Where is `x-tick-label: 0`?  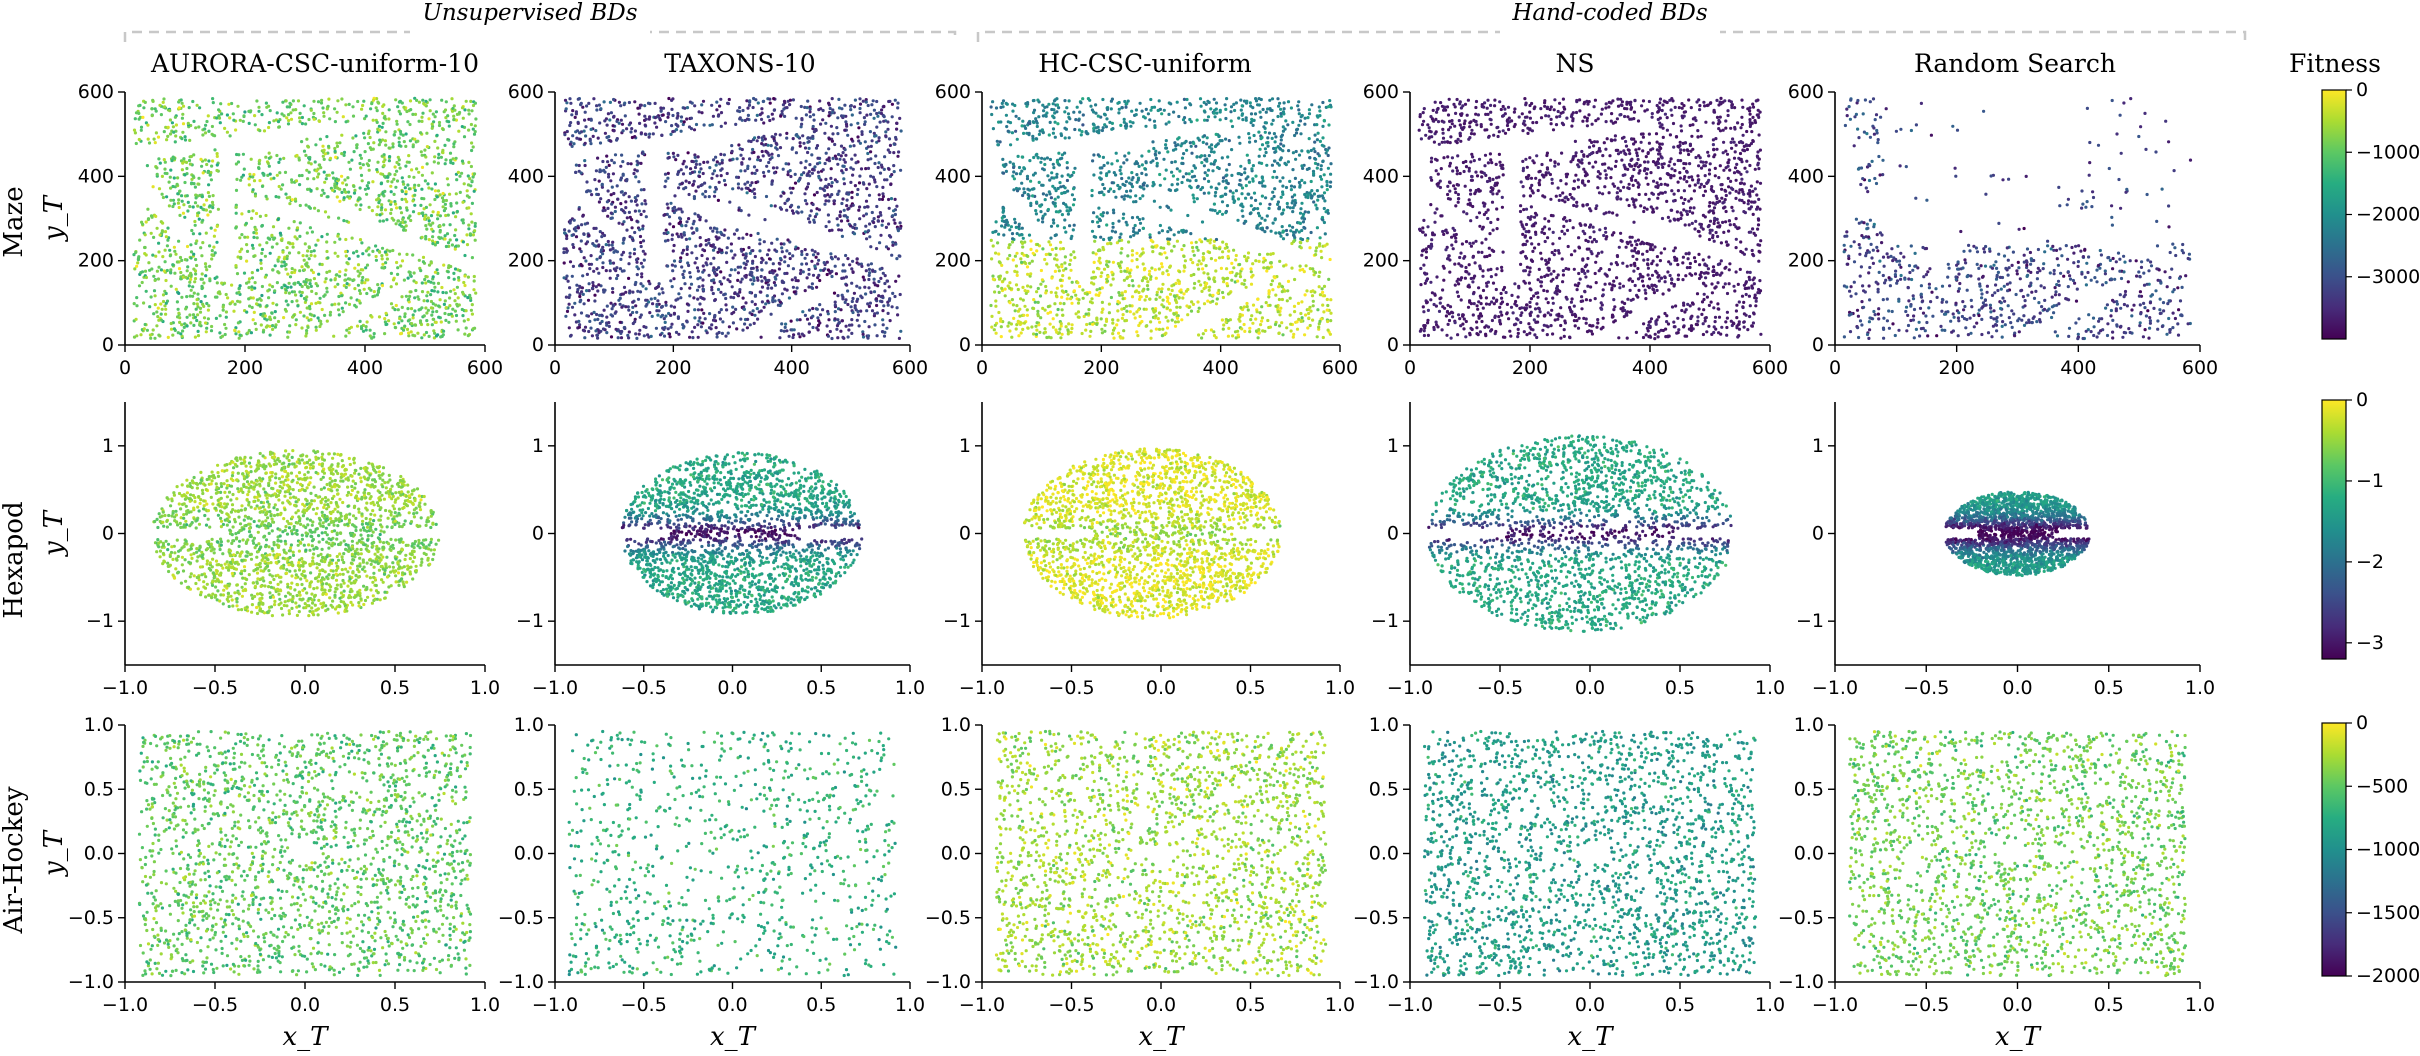
x-tick-label: 0 is located at coordinates (555, 368).